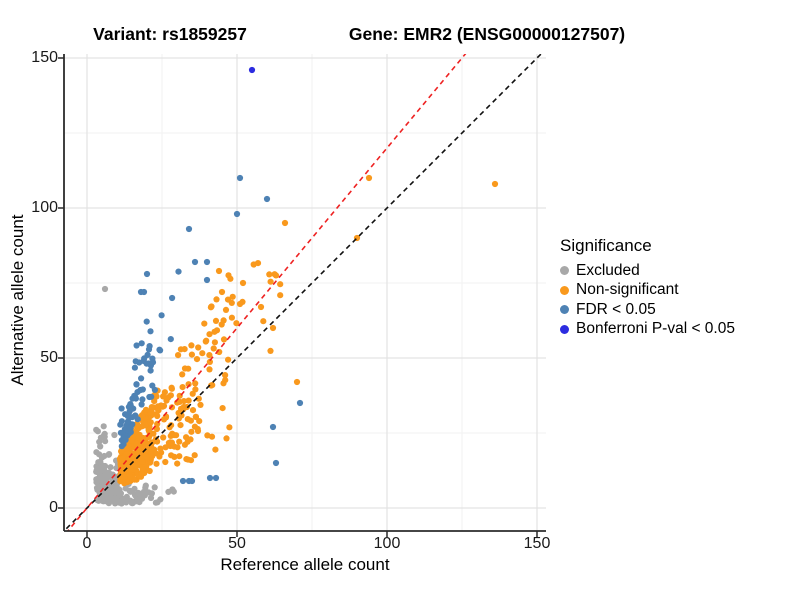 The image size is (800, 600). Describe the element at coordinates (305, 564) in the screenshot. I see `x-axis-title: Reference allele count` at that location.